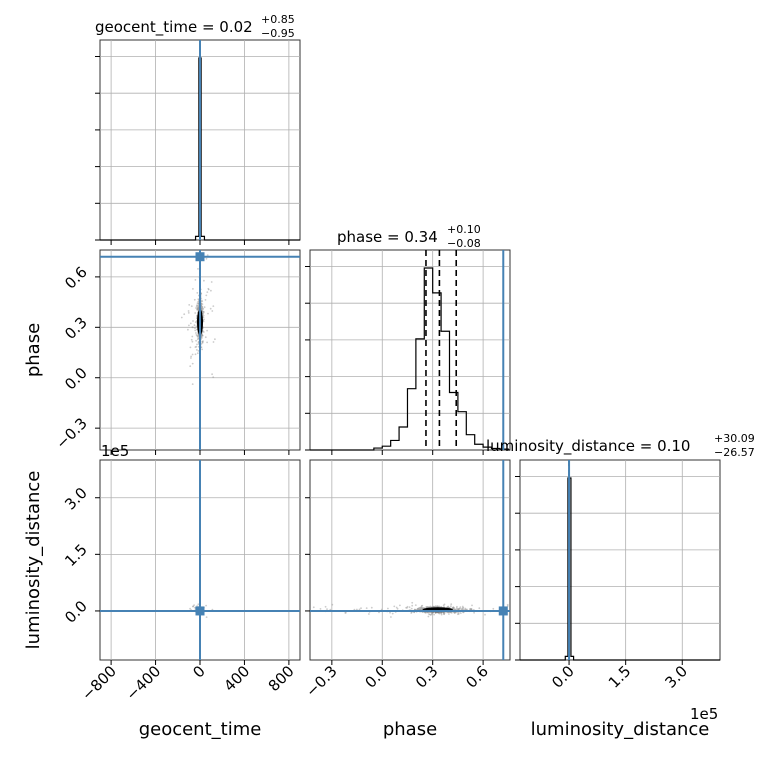 The height and width of the screenshot is (760, 760). Describe the element at coordinates (734, 438) in the screenshot. I see `title-luminosity-distance-plus: +30.09` at that location.